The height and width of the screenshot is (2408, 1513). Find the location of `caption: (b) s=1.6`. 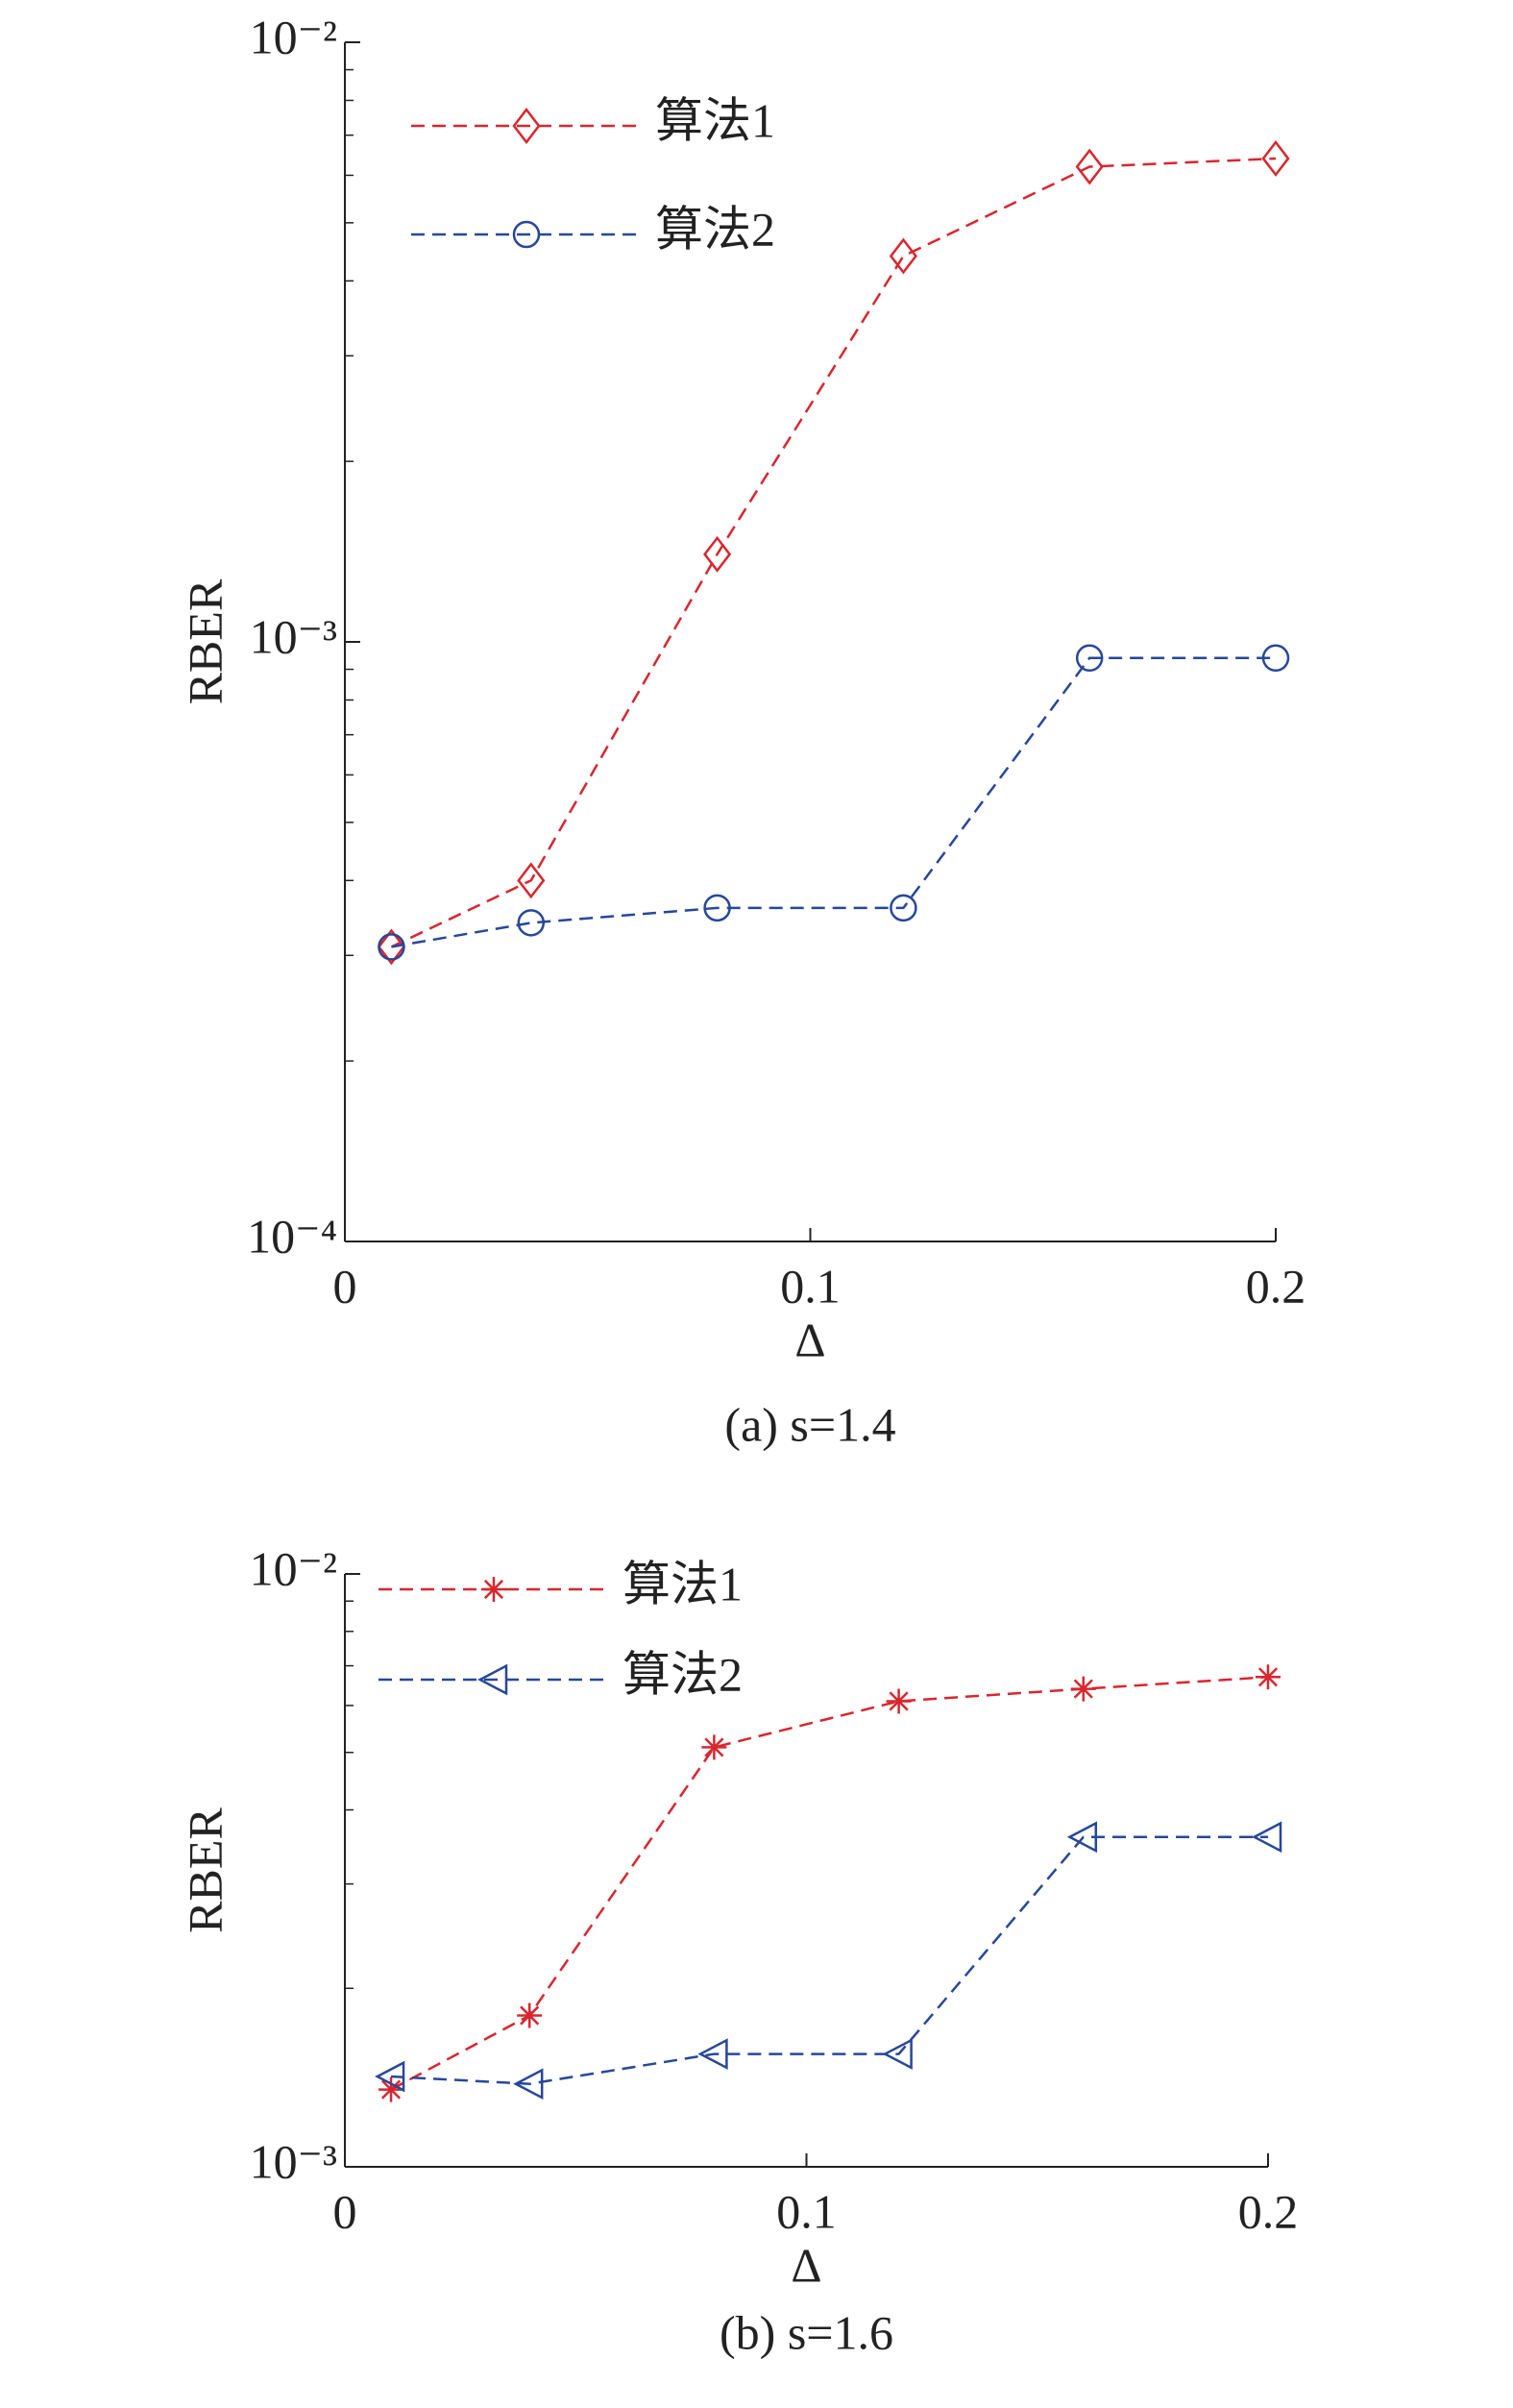

caption: (b) s=1.6 is located at coordinates (806, 2332).